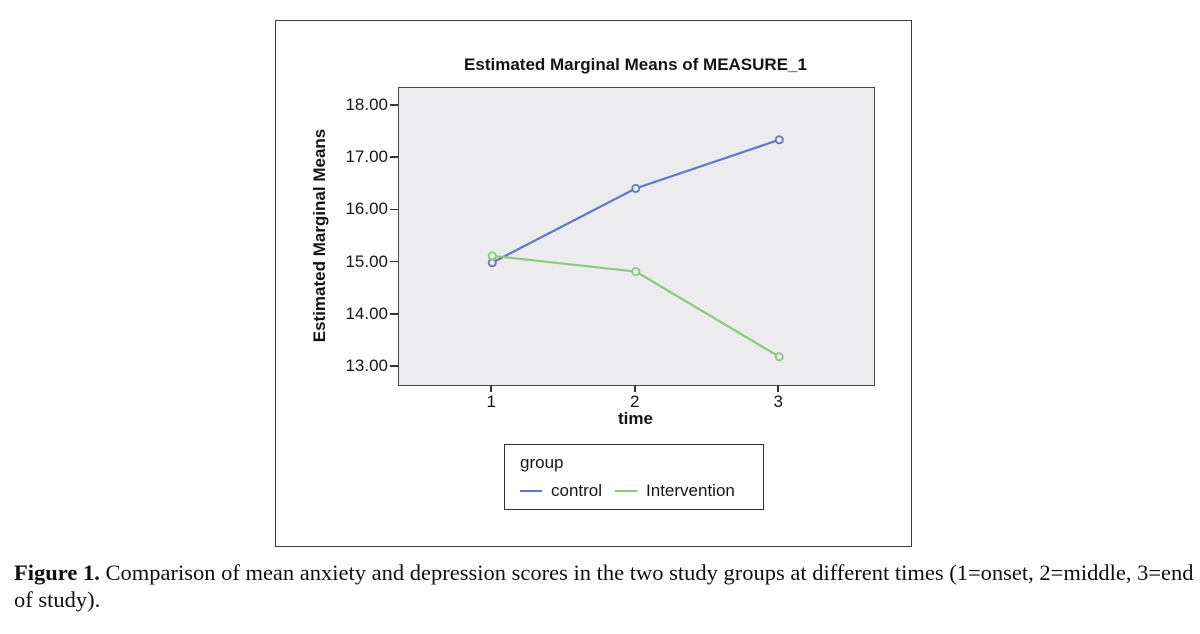 This screenshot has height=634, width=1200. Describe the element at coordinates (366, 104) in the screenshot. I see `y-tick-label: 18.00` at that location.